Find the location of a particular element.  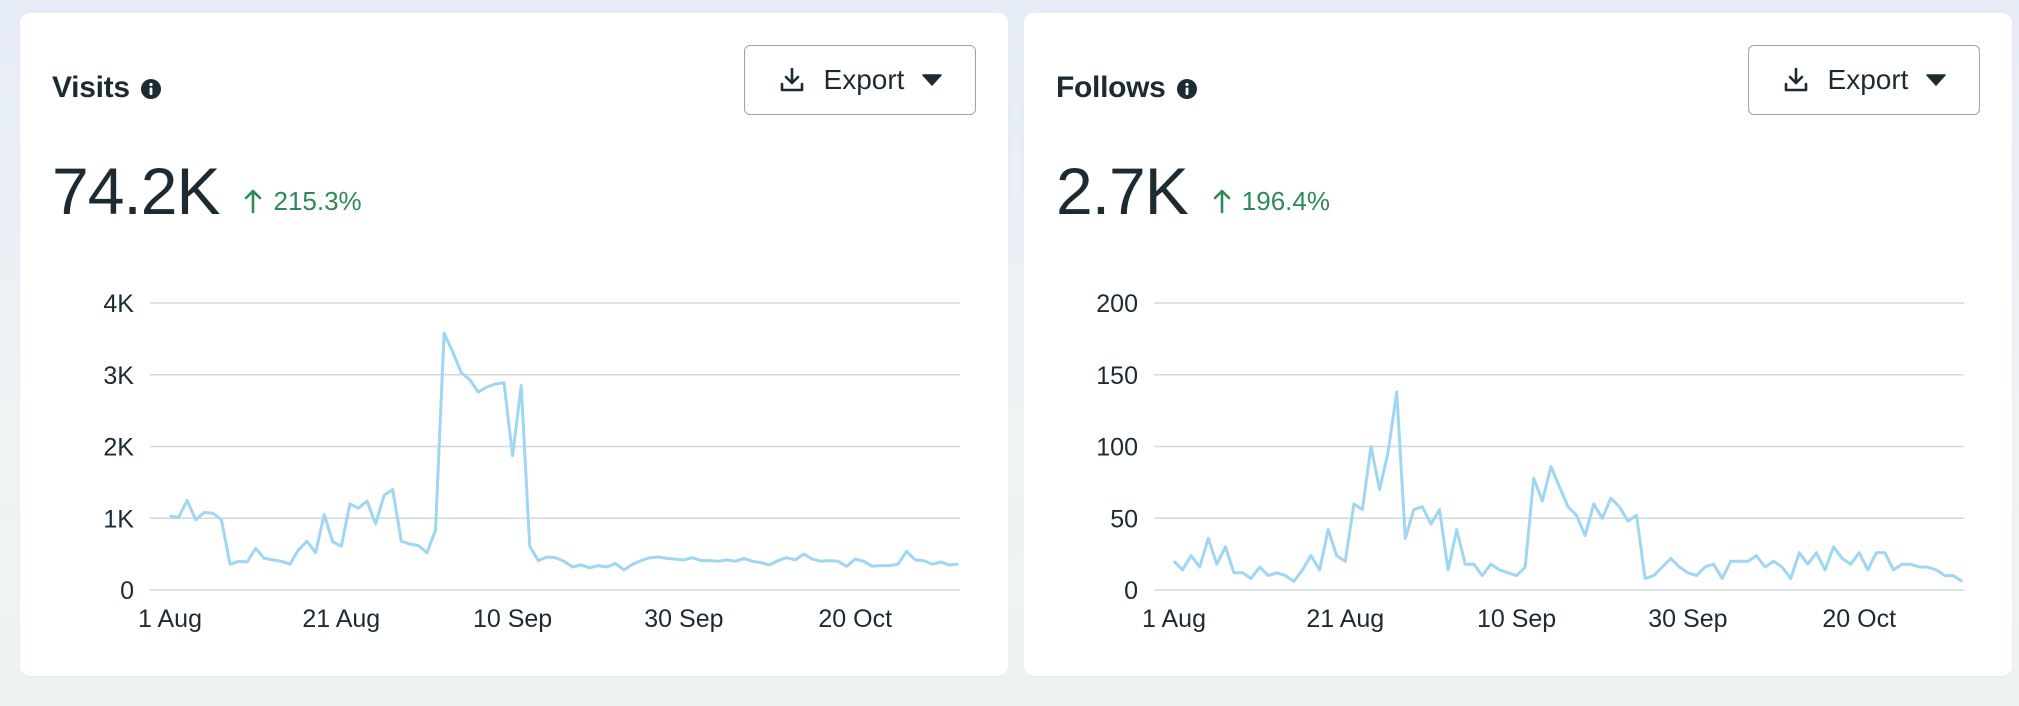

visits-export-button: Export is located at coordinates (860, 80).